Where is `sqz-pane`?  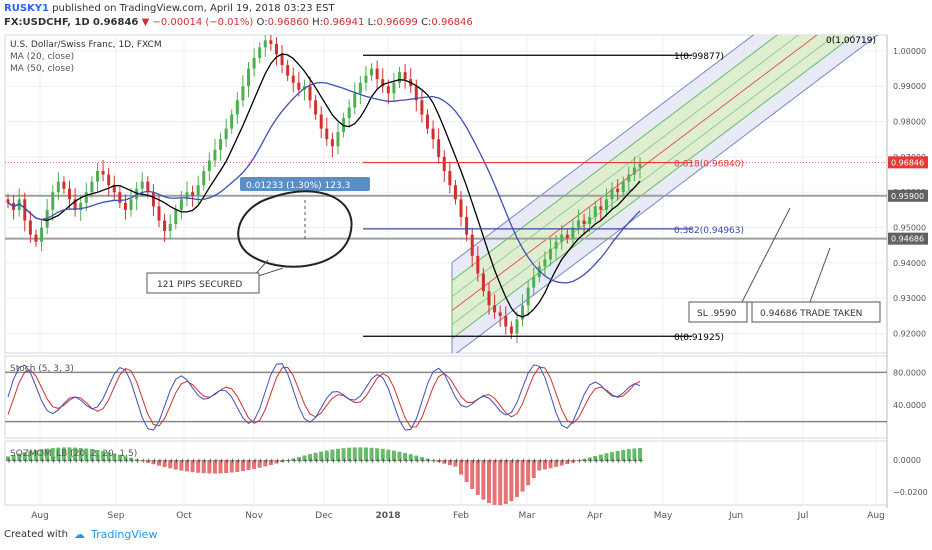
sqz-pane is located at coordinates (446, 473).